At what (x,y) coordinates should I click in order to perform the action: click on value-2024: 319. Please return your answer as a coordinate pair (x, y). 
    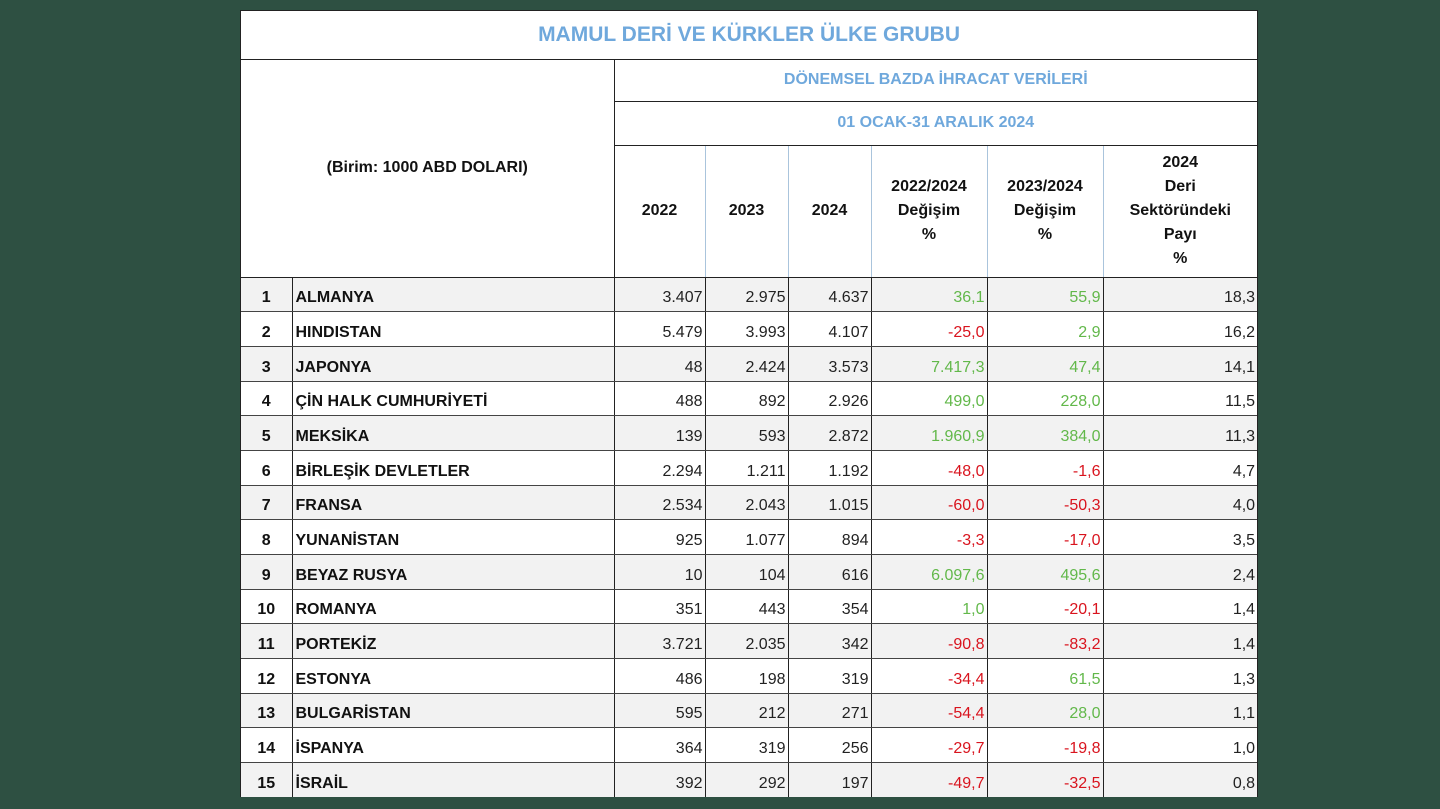
    Looking at the image, I should click on (830, 676).